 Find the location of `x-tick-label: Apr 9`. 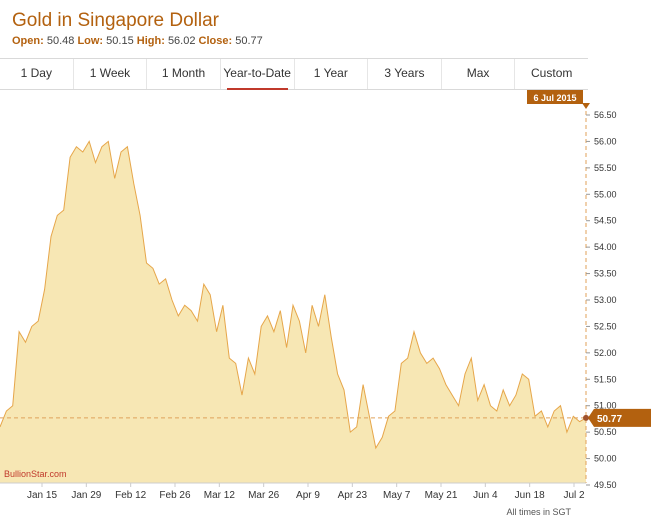

x-tick-label: Apr 9 is located at coordinates (308, 495).